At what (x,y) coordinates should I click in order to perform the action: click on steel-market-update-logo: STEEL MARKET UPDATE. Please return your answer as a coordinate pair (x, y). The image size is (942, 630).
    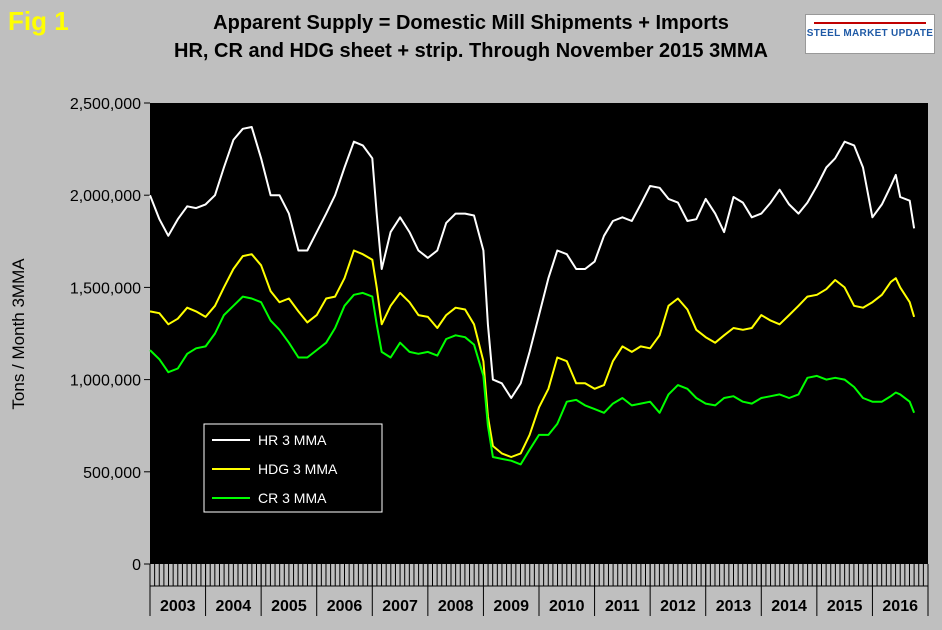
    Looking at the image, I should click on (870, 34).